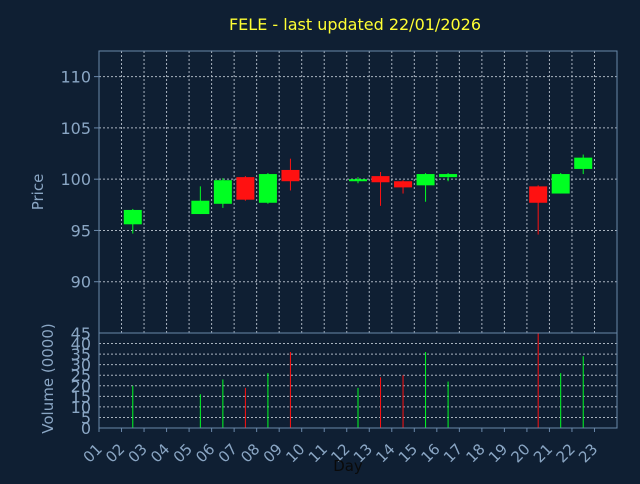  Describe the element at coordinates (81, 333) in the screenshot. I see `volume-tick-label: 45` at that location.